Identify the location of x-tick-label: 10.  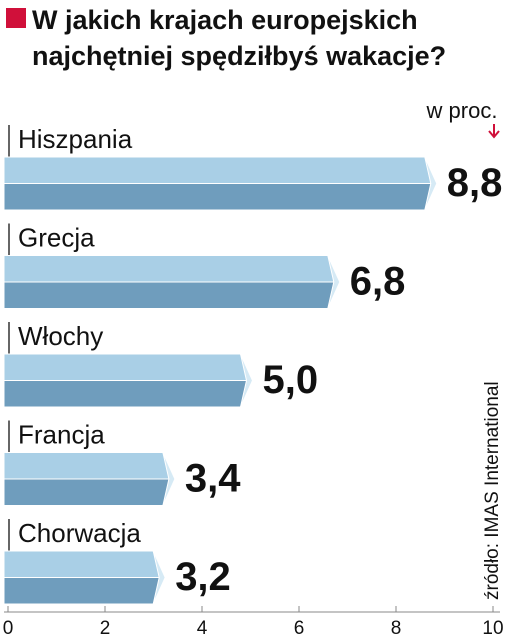
(492, 628).